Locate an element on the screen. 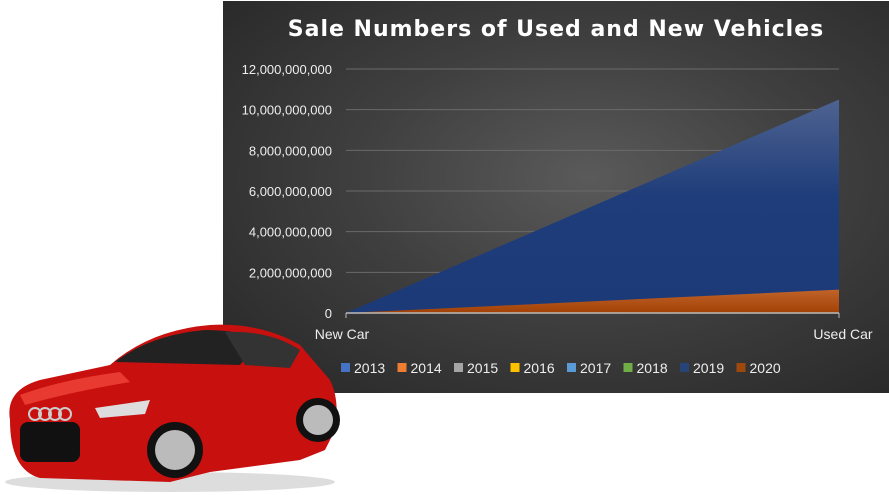 The image size is (889, 495). legend-label-2018: 2018 is located at coordinates (652, 368).